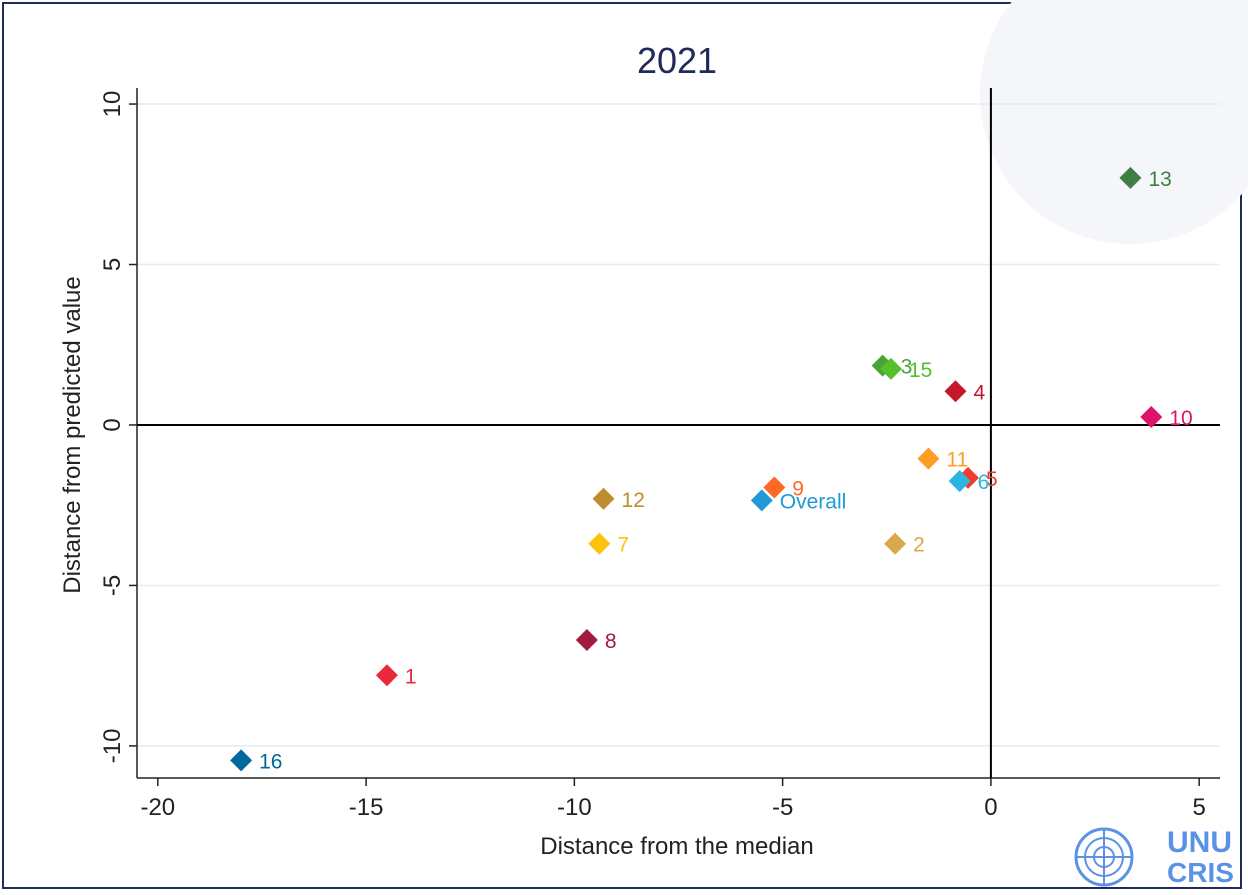  What do you see at coordinates (992, 479) in the screenshot?
I see `data-point-label: 5` at bounding box center [992, 479].